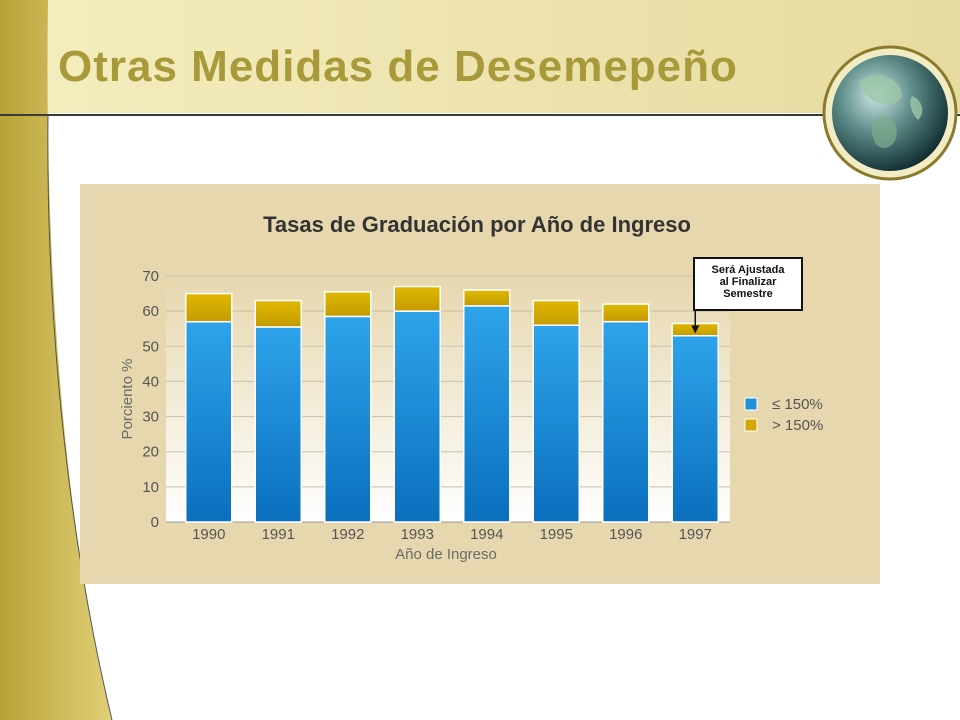  What do you see at coordinates (556, 534) in the screenshot?
I see `x-tick-label: 1995` at bounding box center [556, 534].